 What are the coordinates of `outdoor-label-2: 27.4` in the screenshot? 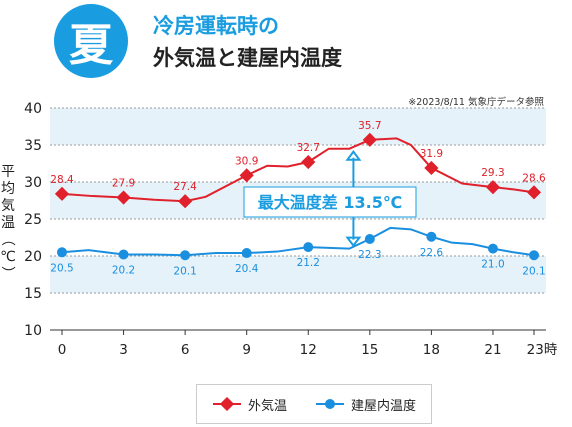 It's located at (185, 187).